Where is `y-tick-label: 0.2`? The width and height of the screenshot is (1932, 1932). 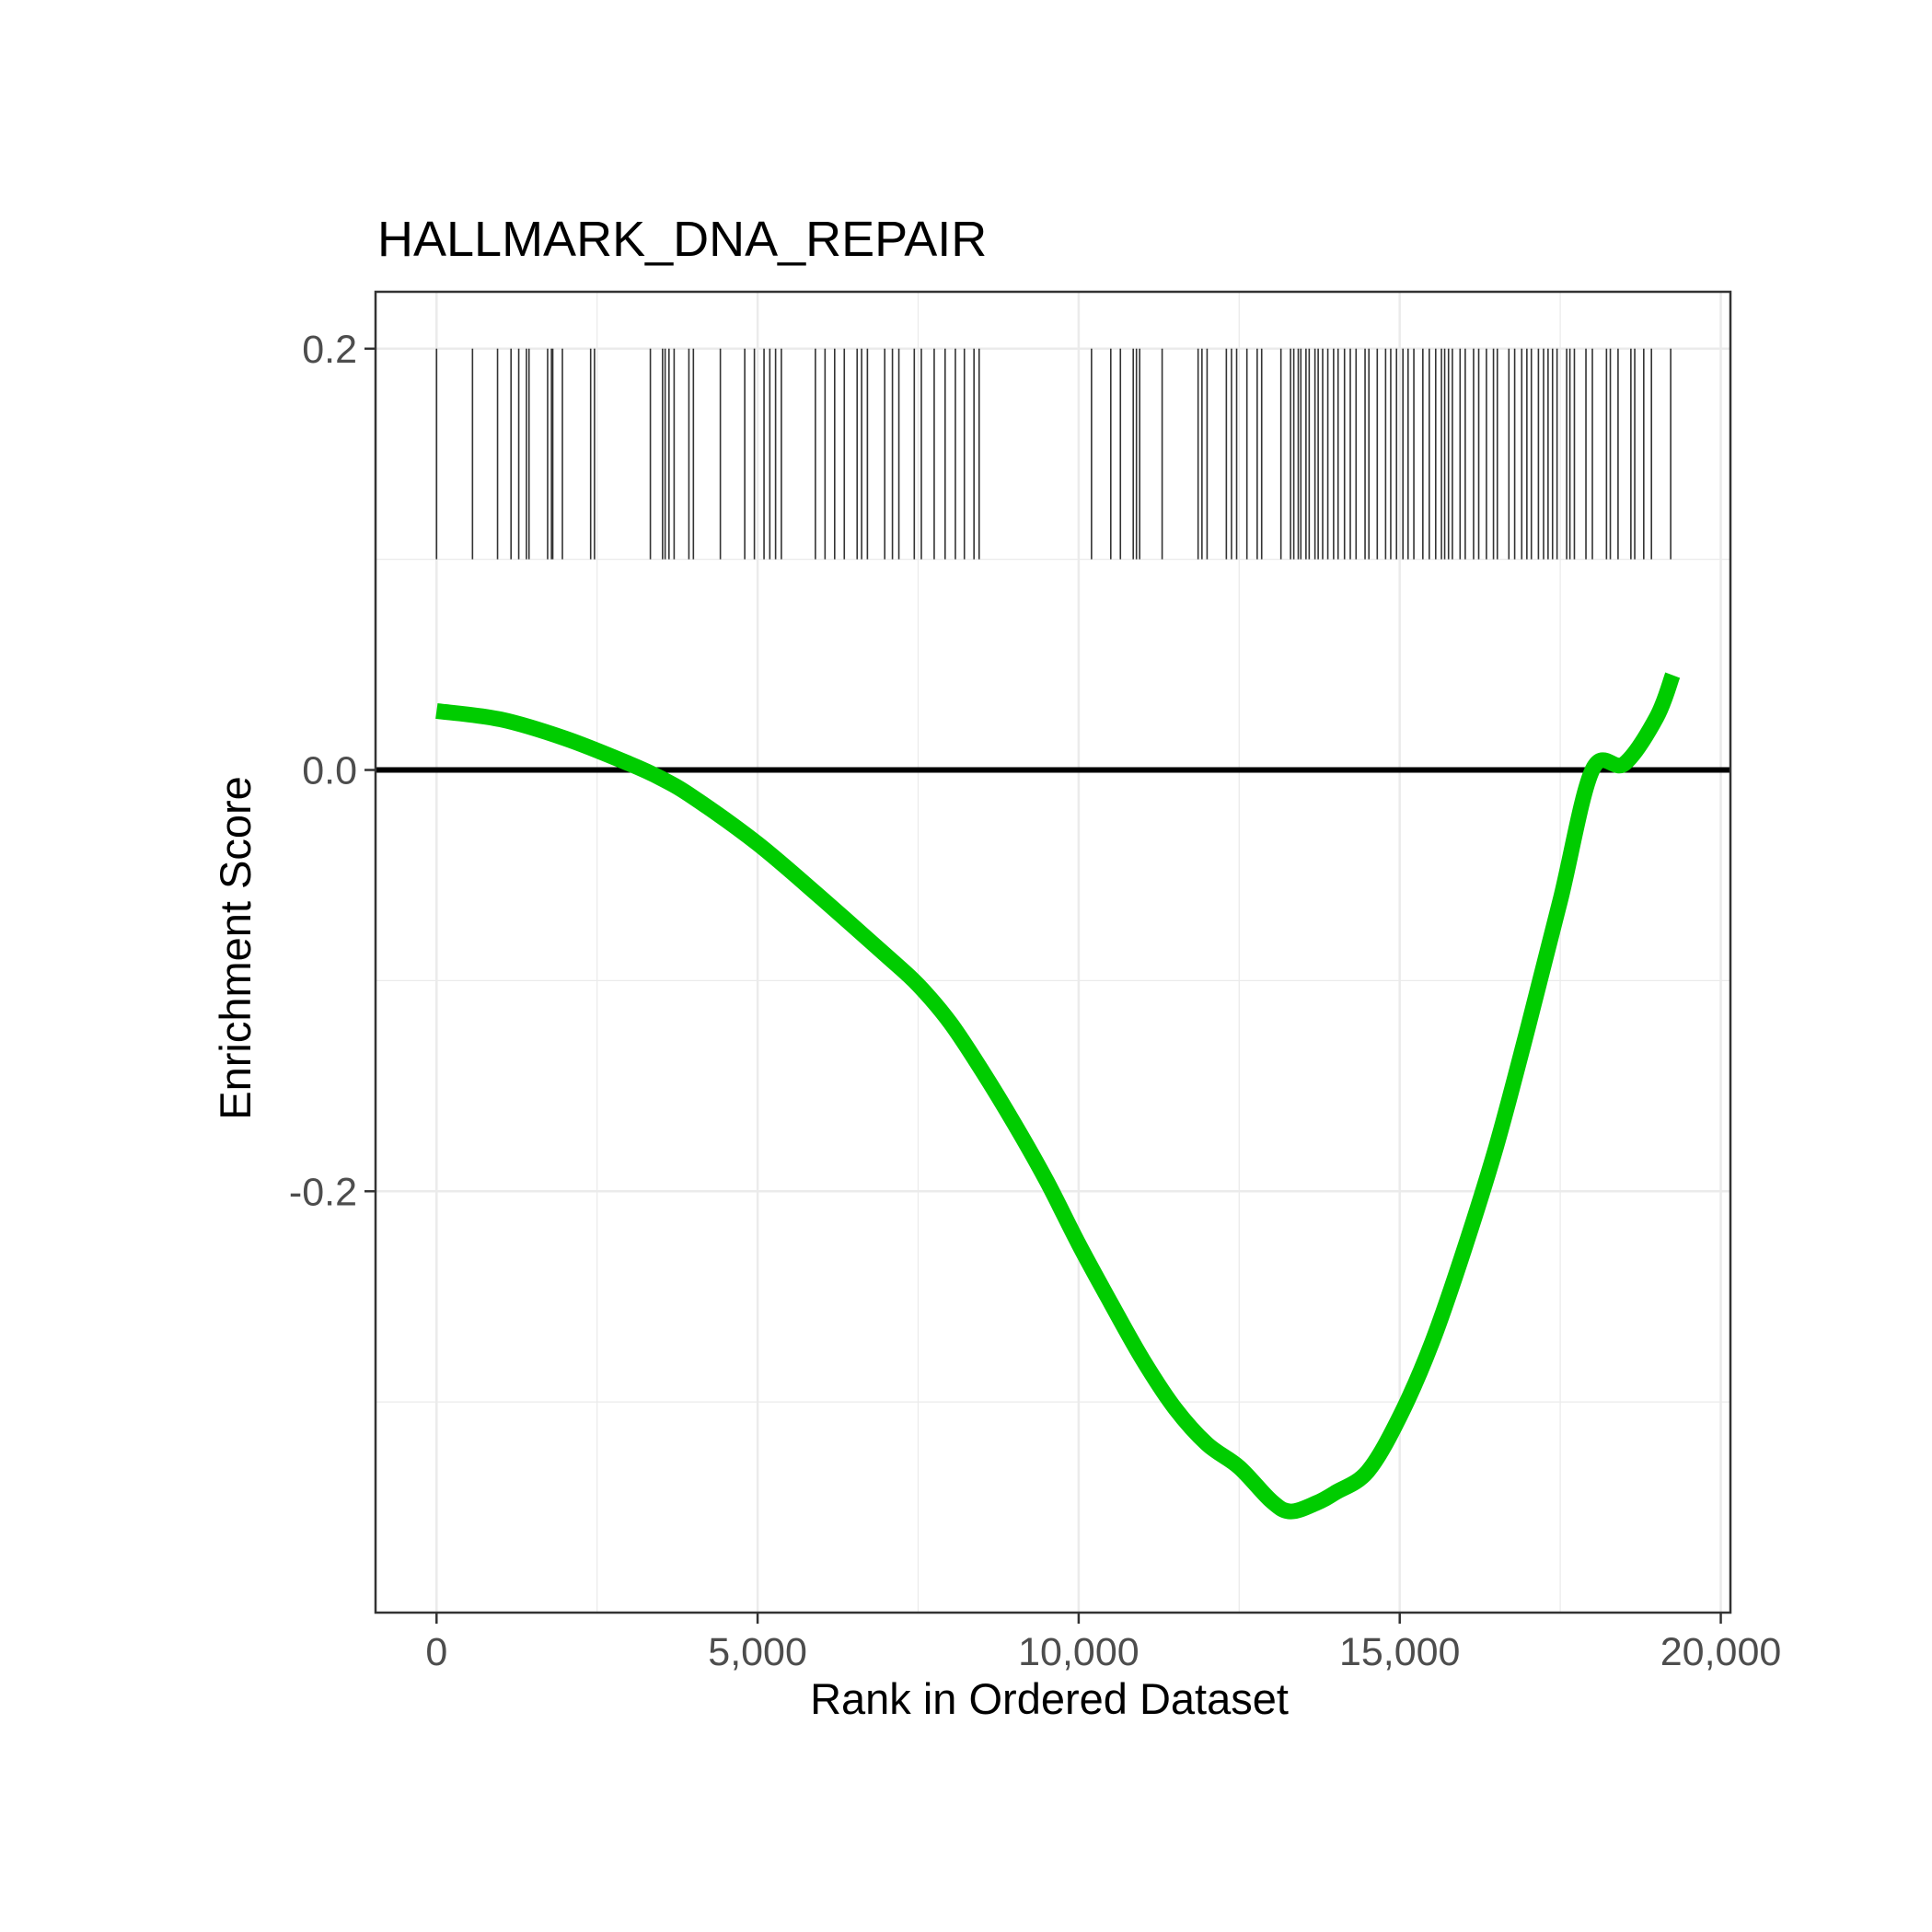
y-tick-label: 0.2 is located at coordinates (330, 350).